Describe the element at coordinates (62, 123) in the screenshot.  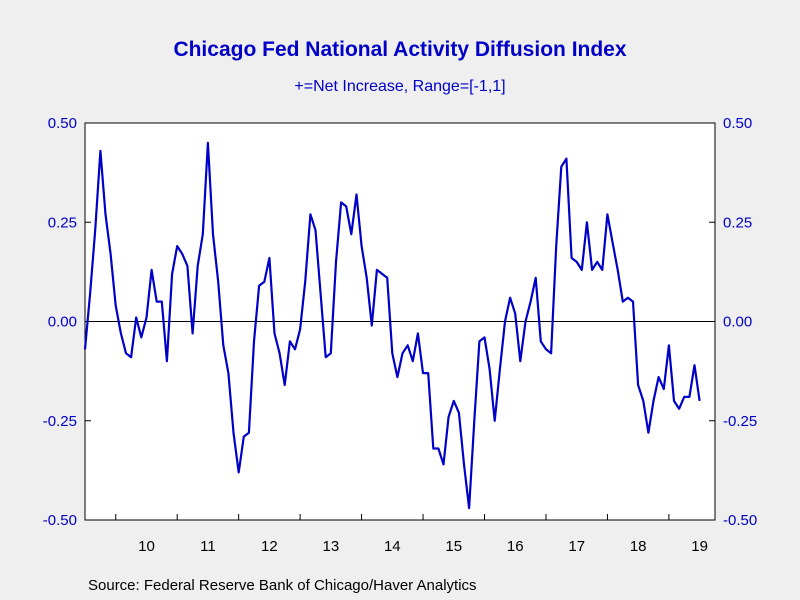
I see `y-tick-label-left: 0.50` at that location.